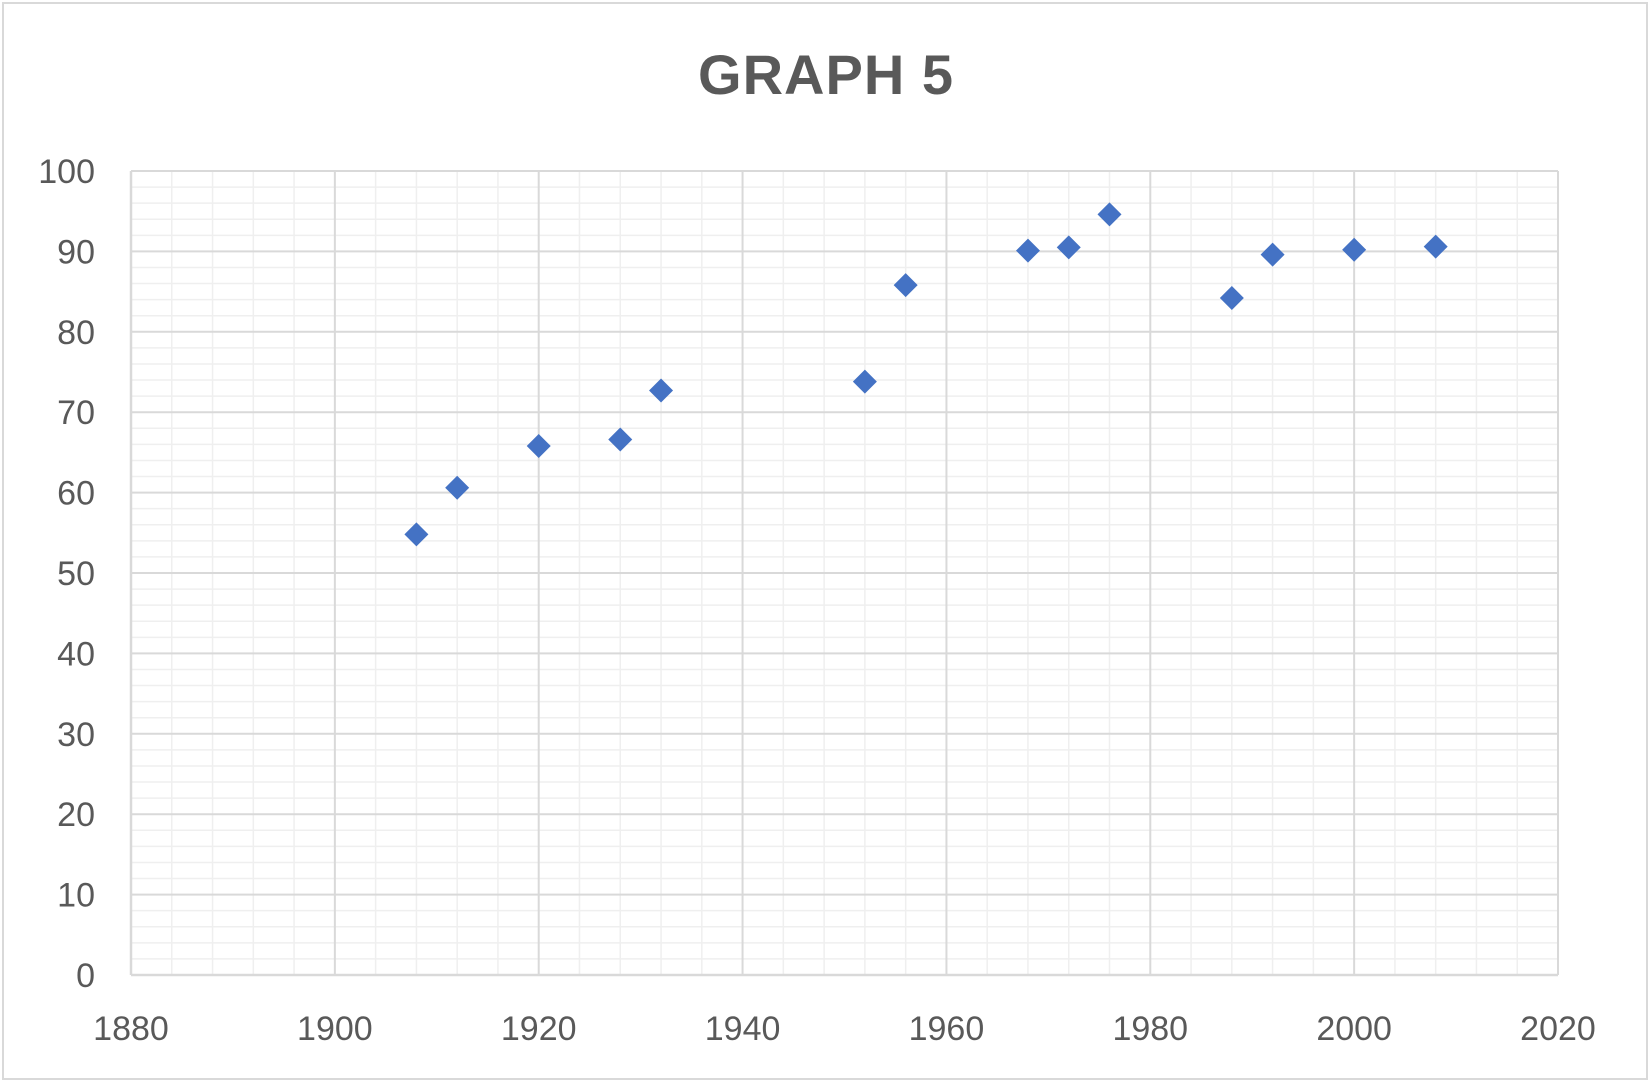 This screenshot has width=1652, height=1084. Describe the element at coordinates (76, 735) in the screenshot. I see `y-tick-label: 30` at that location.